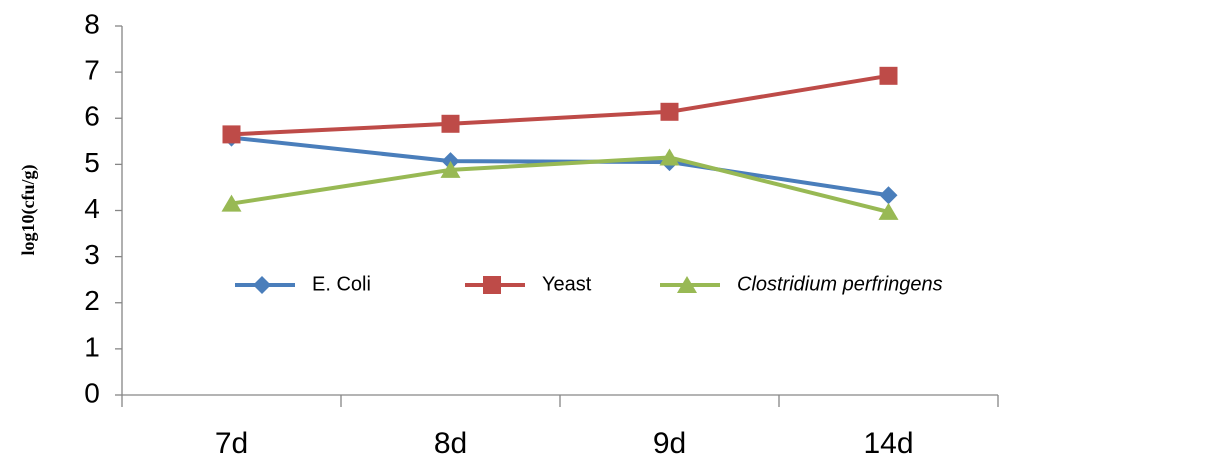 The width and height of the screenshot is (1232, 470). Describe the element at coordinates (341, 284) in the screenshot. I see `legend-label: E. Coli` at that location.